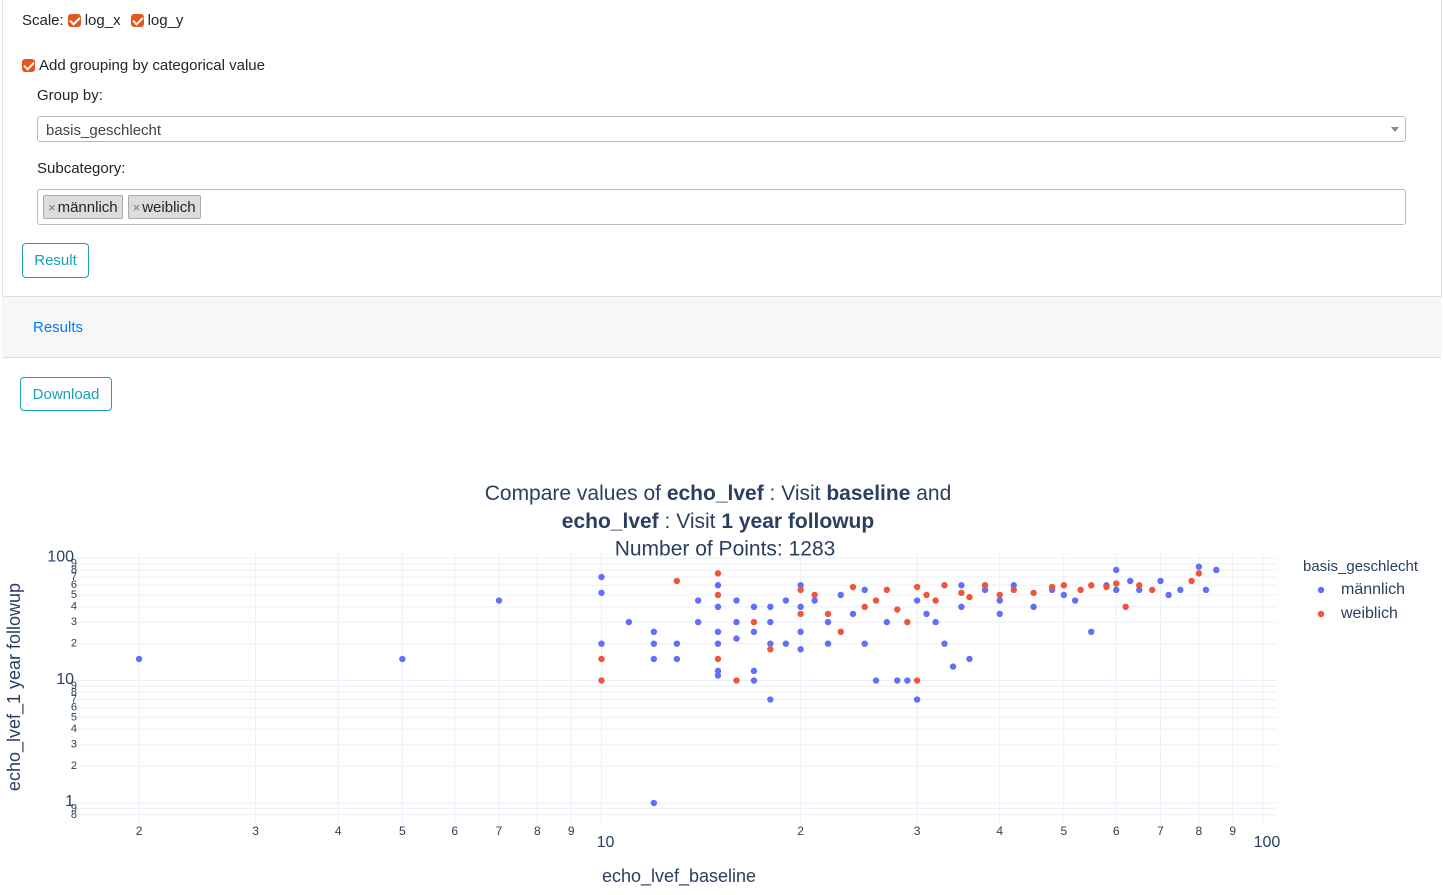 The height and width of the screenshot is (895, 1443). I want to click on scale-row: Scale: log_x log_y, so click(102, 20).